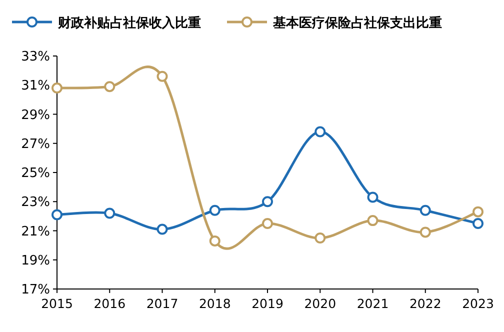 The width and height of the screenshot is (504, 332). I want to click on y-tick-label: 23%, so click(35, 202).